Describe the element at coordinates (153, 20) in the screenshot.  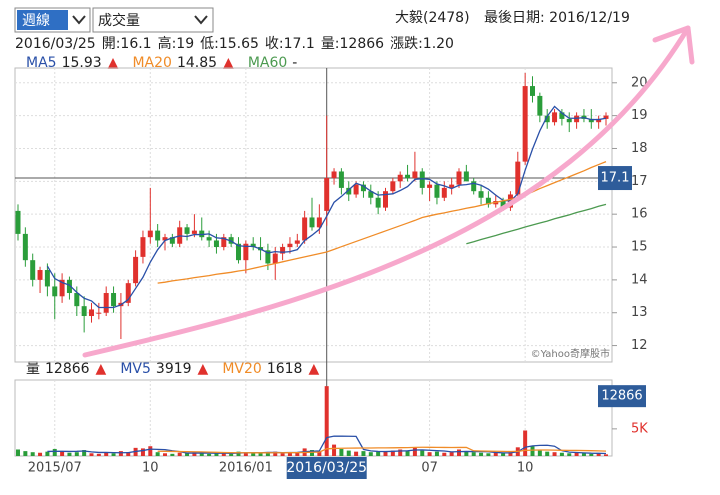
I see `indicator-select` at that location.